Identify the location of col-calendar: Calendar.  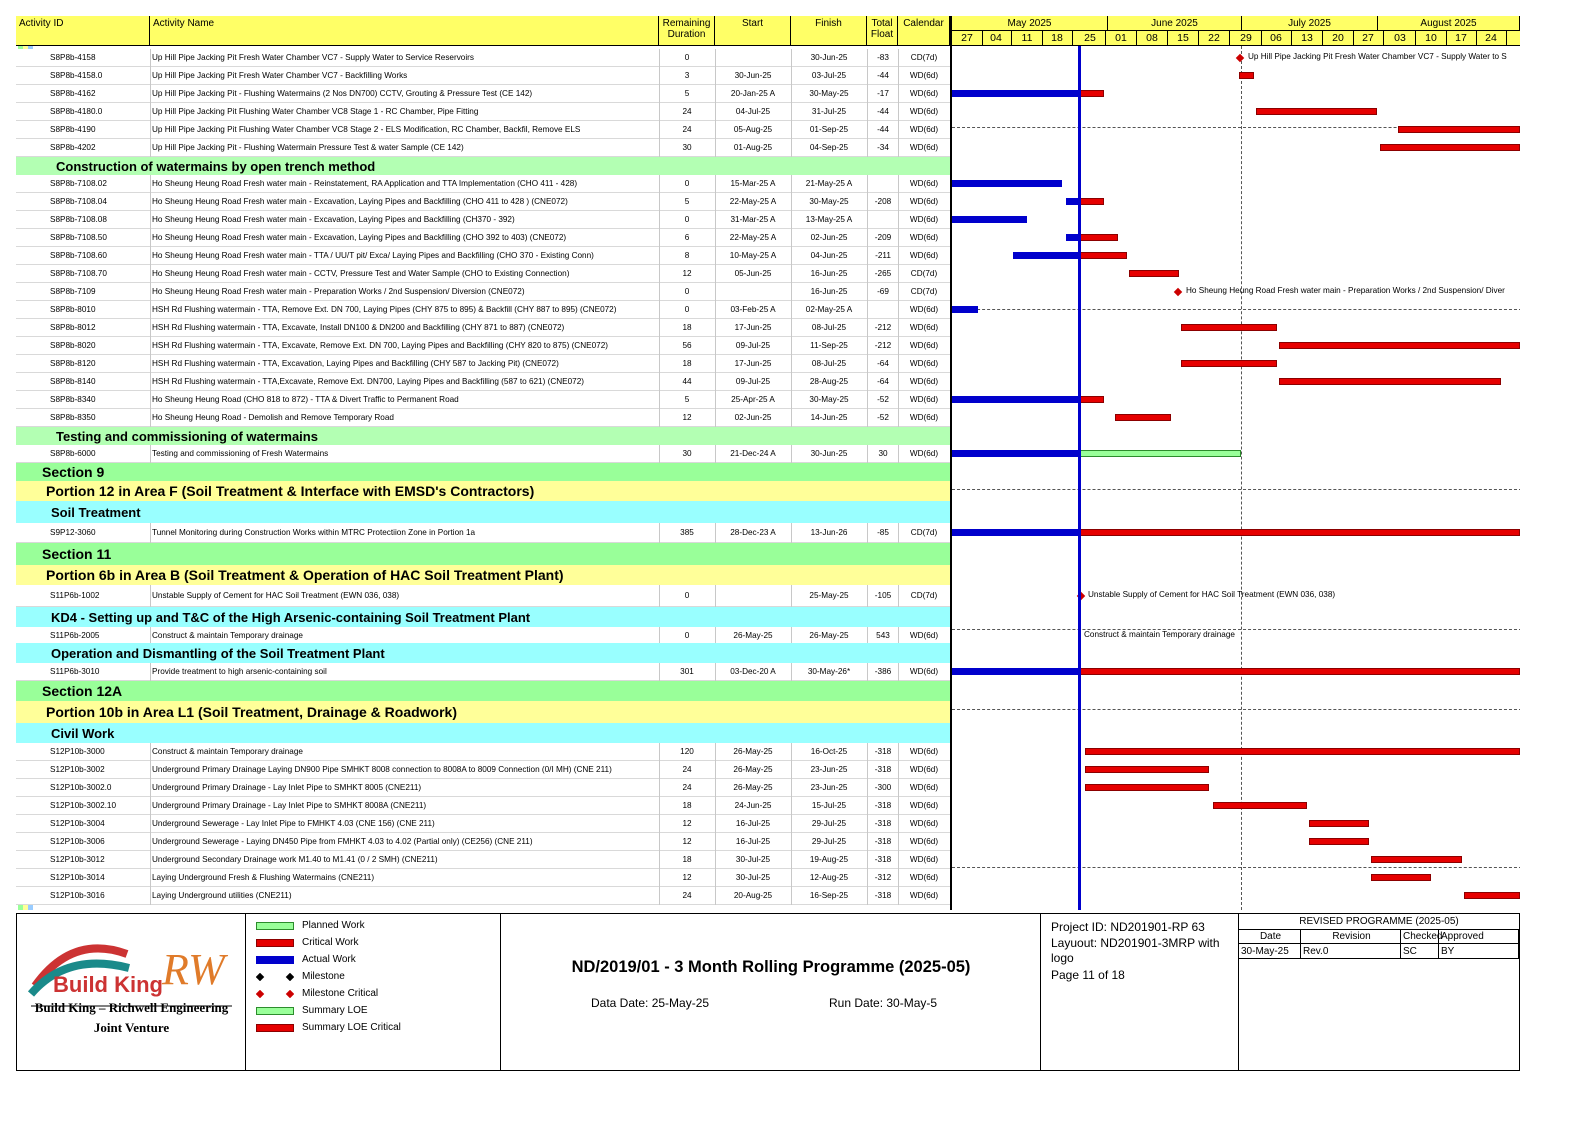
(924, 31).